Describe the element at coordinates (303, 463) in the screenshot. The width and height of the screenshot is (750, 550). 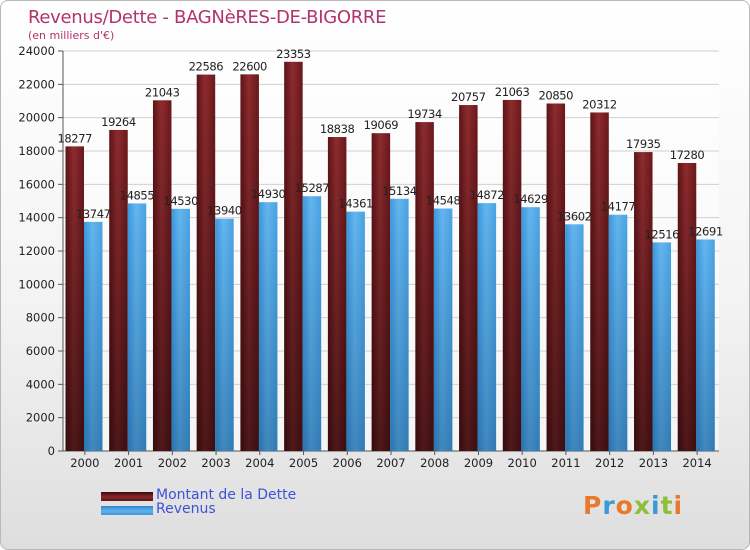
I see `x-tick-label: 2005` at that location.